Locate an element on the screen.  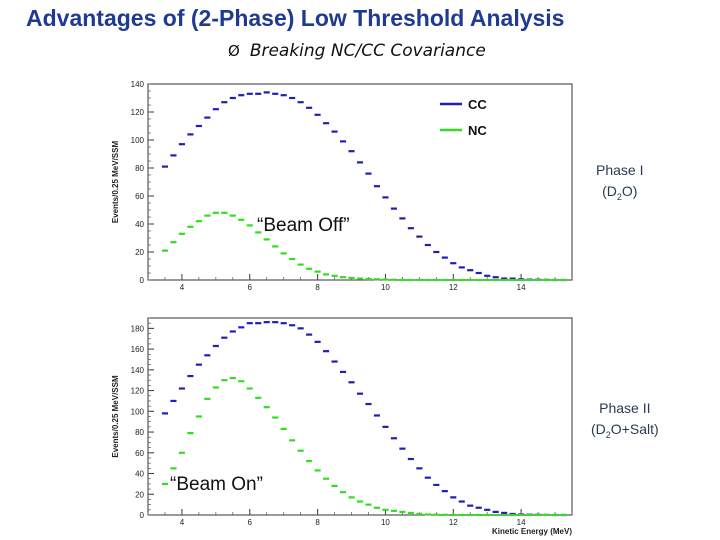
phase-1-medium: (D2O) is located at coordinates (620, 192).